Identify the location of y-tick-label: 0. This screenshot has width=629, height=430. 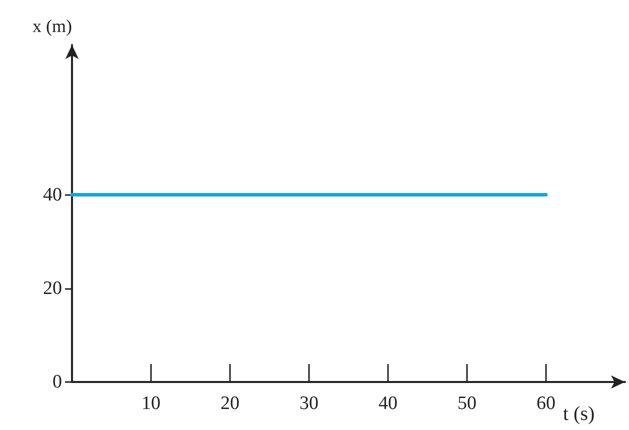
(57, 382).